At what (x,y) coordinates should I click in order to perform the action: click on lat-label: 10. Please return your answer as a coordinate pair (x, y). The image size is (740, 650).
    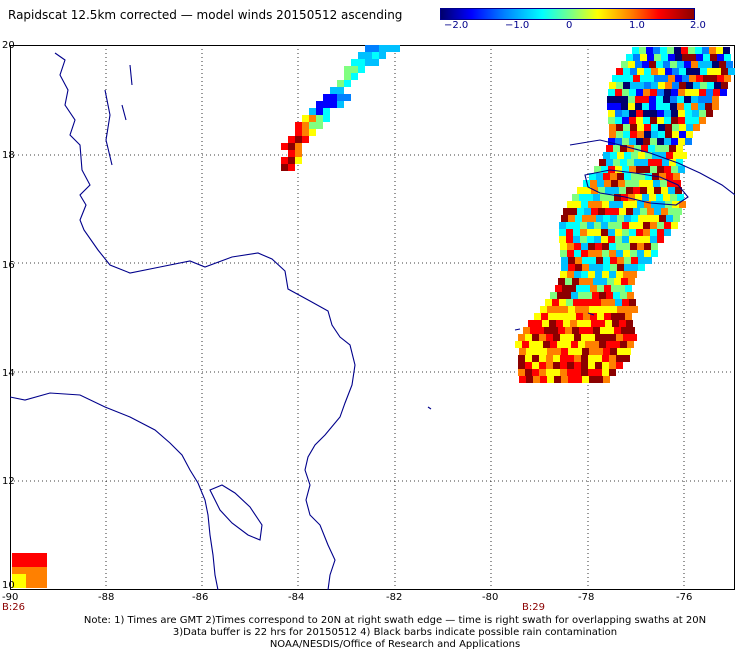
    Looking at the image, I should click on (8, 585).